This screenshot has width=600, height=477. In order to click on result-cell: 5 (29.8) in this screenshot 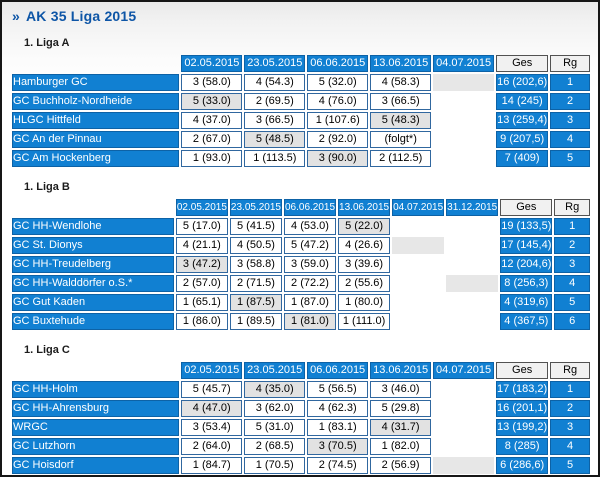, I will do `click(401, 408)`.